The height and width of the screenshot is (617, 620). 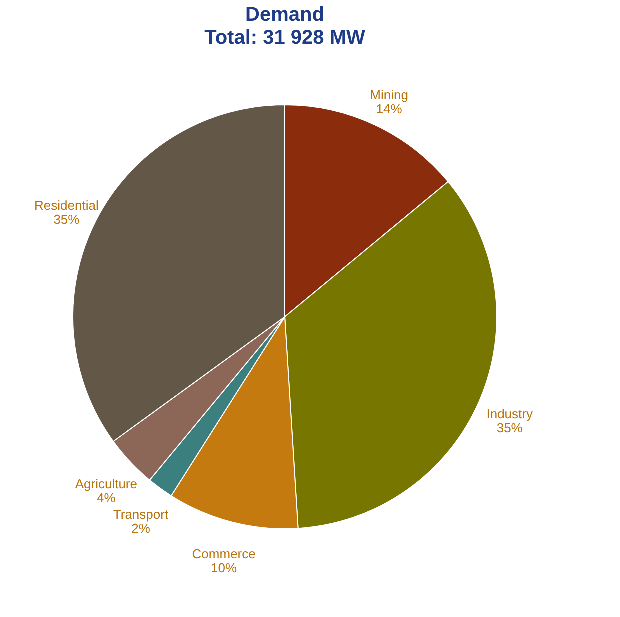 What do you see at coordinates (285, 15) in the screenshot?
I see `chart-title: Demand` at bounding box center [285, 15].